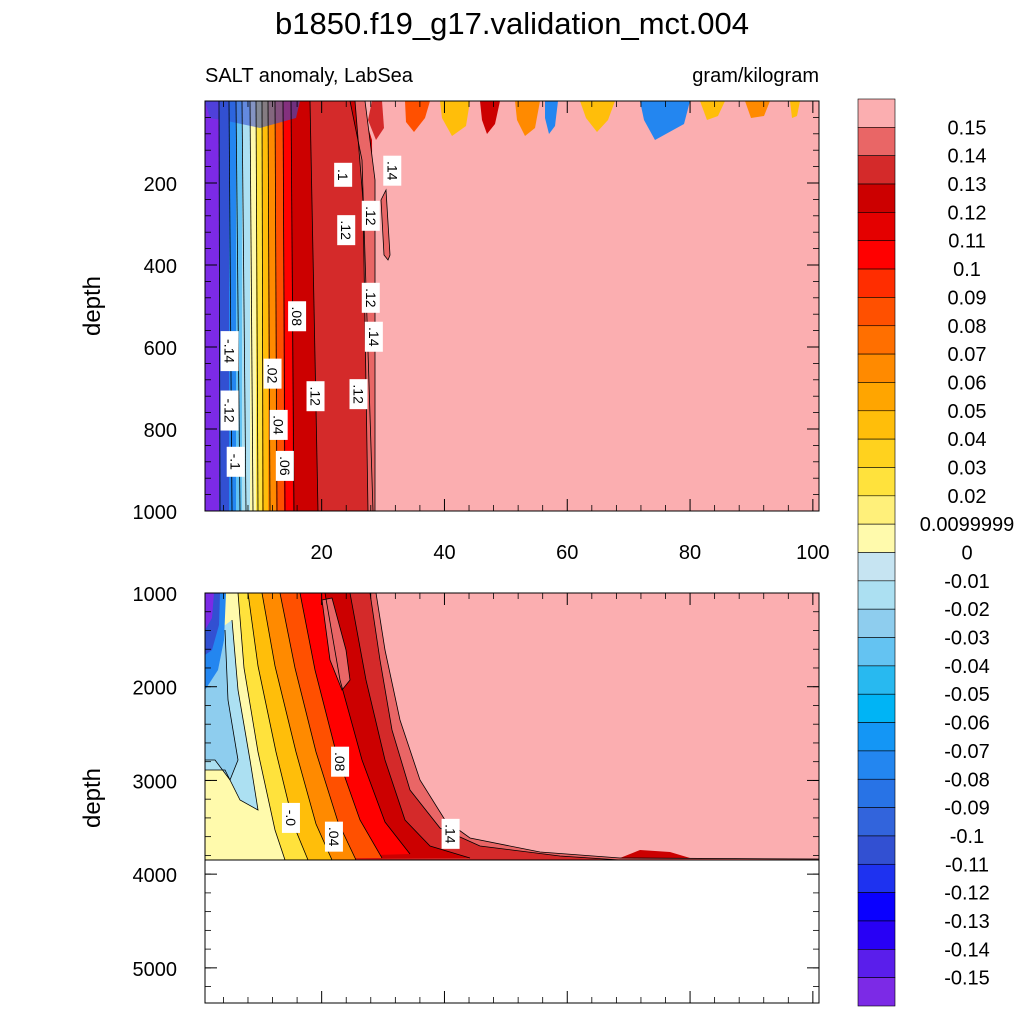  Describe the element at coordinates (304, 306) in the screenshot. I see `upper-contour-lines` at that location.